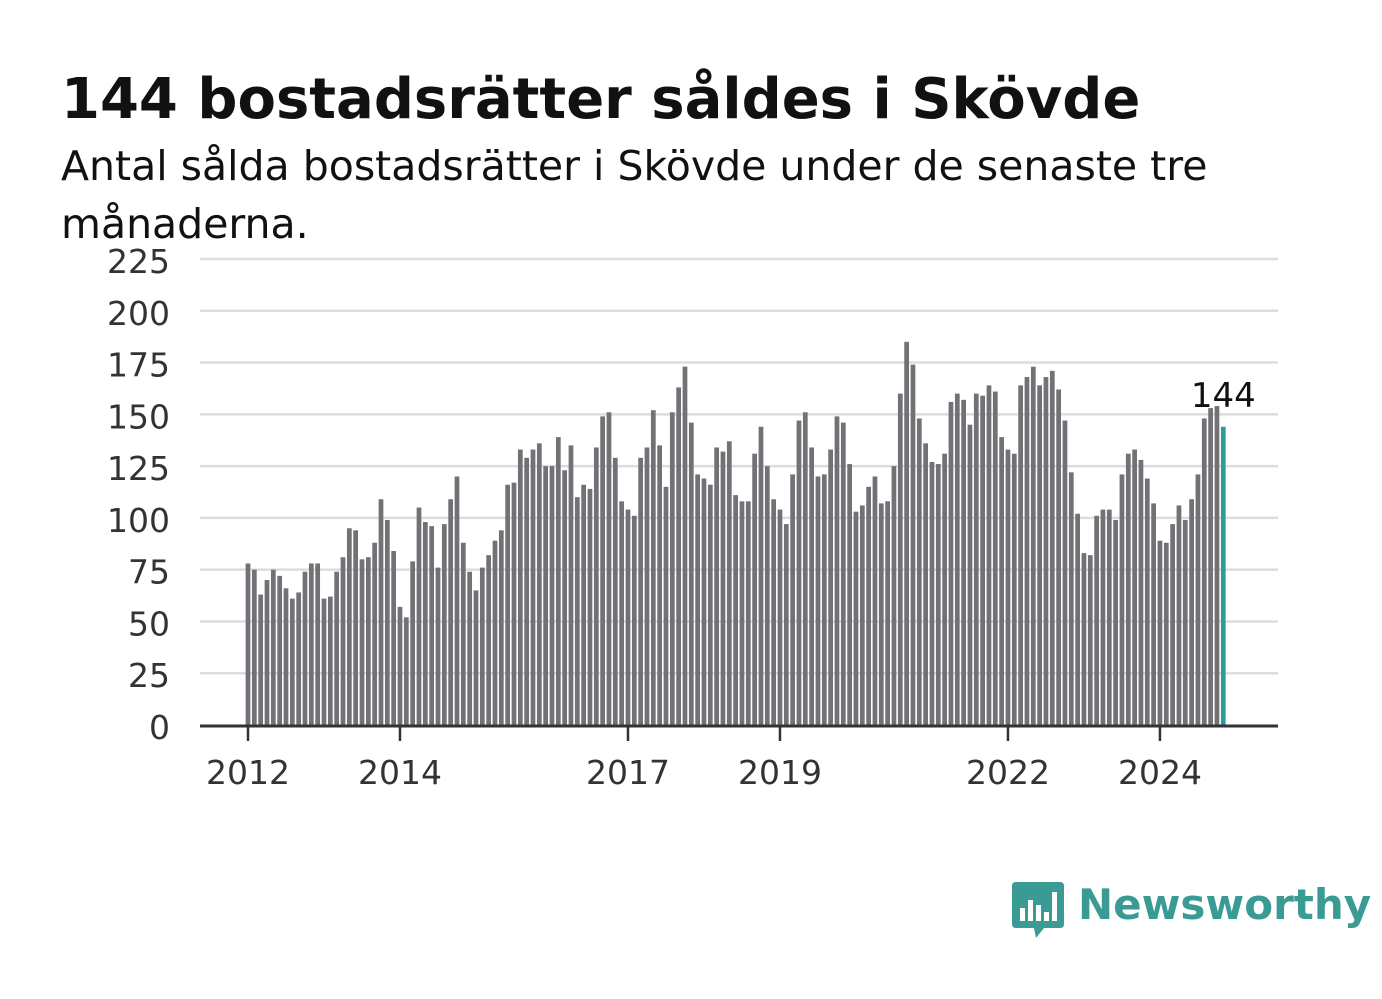 This screenshot has height=999, width=1382. I want to click on x-tick-label: 2017, so click(628, 772).